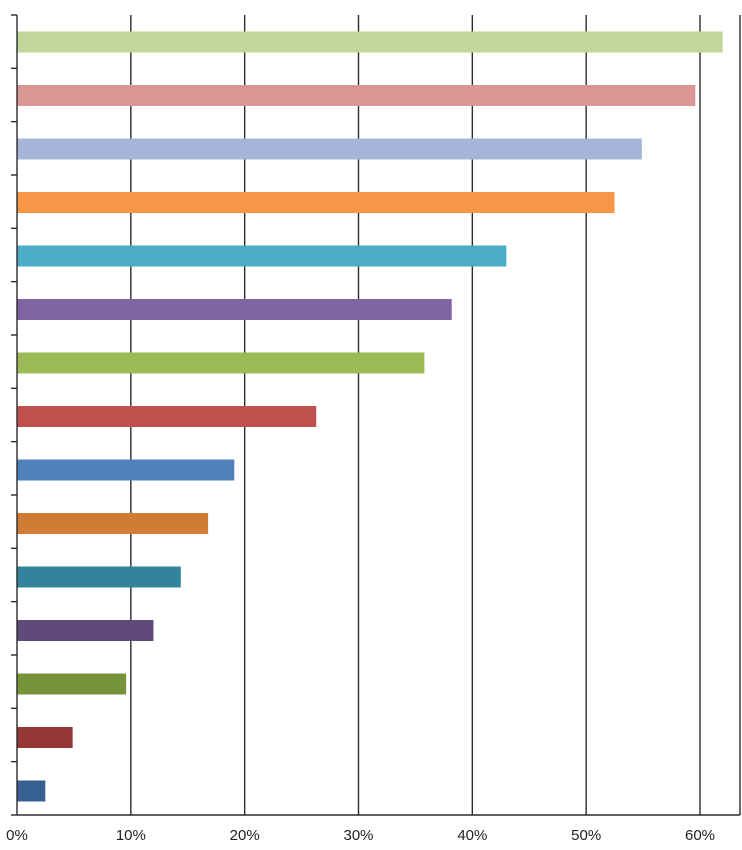  I want to click on x-tick-label-40: 40%, so click(472, 835).